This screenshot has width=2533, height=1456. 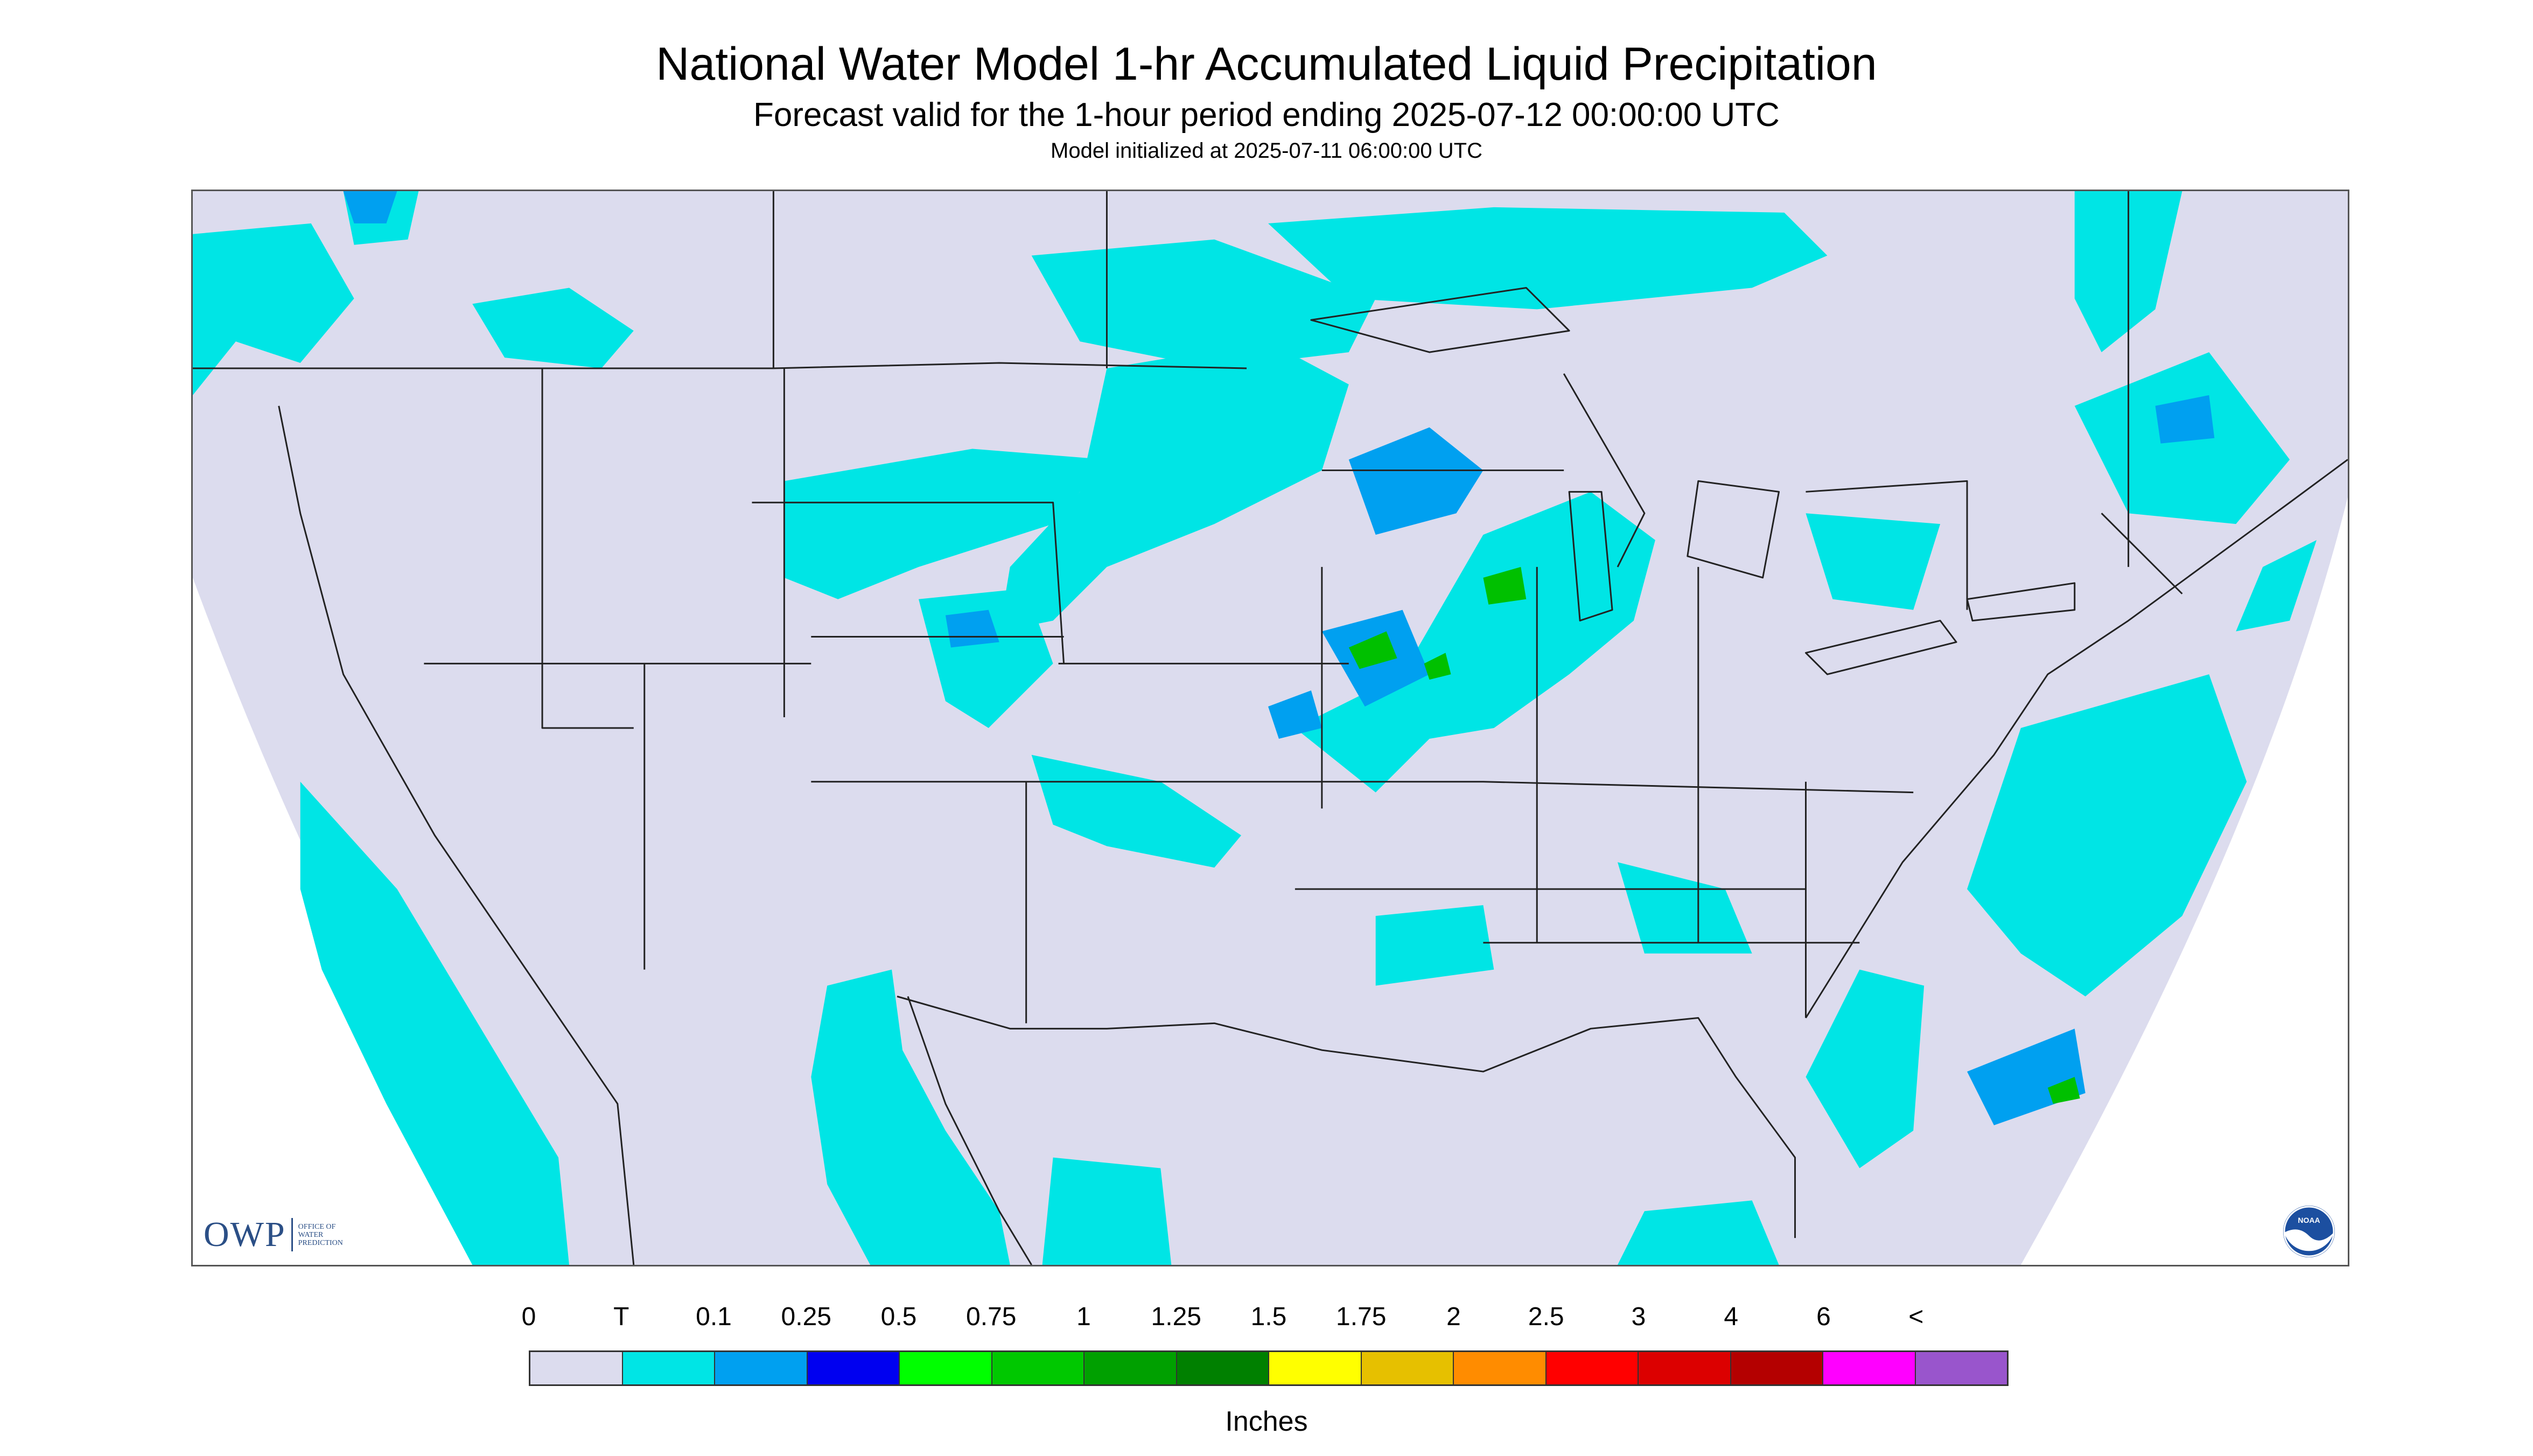 I want to click on legend-label: 1.5, so click(x=1268, y=1317).